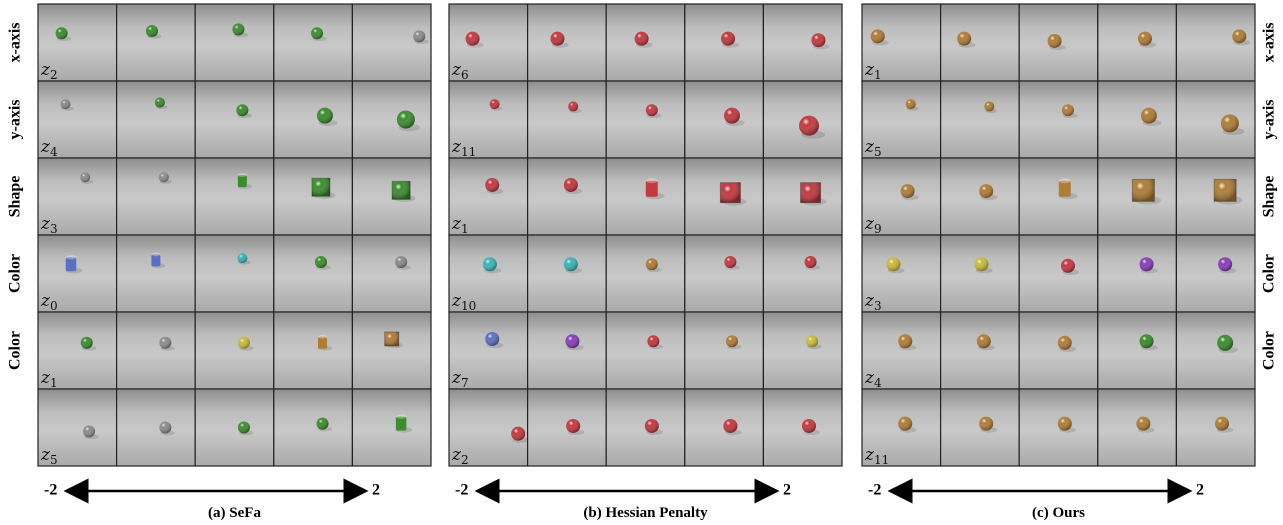  Describe the element at coordinates (465, 383) in the screenshot. I see `latent-index: 7` at that location.